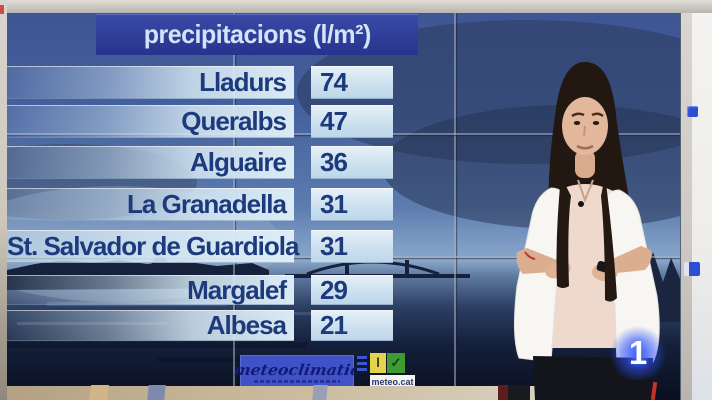  I want to click on row-value: 74, so click(352, 82).